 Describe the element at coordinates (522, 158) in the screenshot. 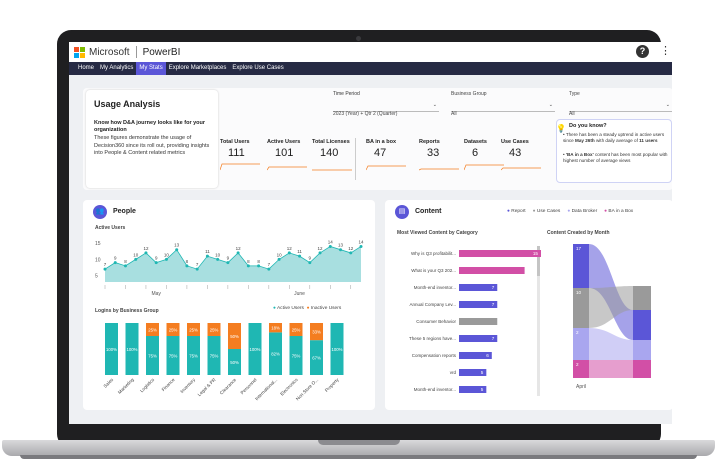

I see `kpi-use-cases: Use Cases 43` at that location.